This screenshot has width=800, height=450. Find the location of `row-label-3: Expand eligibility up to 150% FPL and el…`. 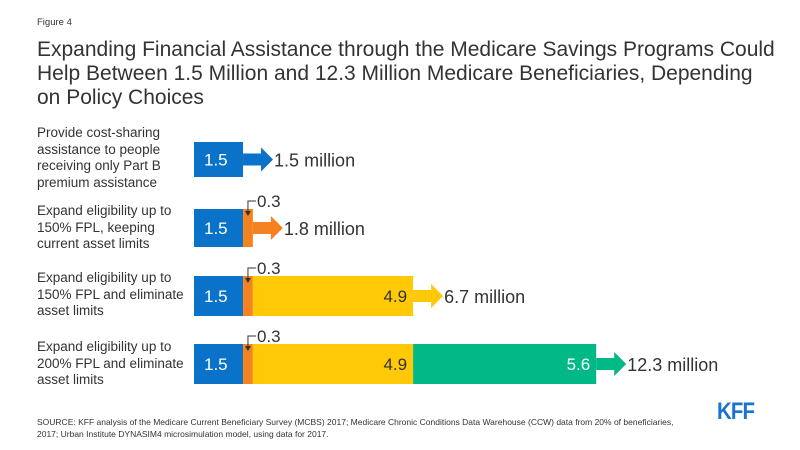

row-label-3: Expand eligibility up to 150% FPL and el… is located at coordinates (110, 294).